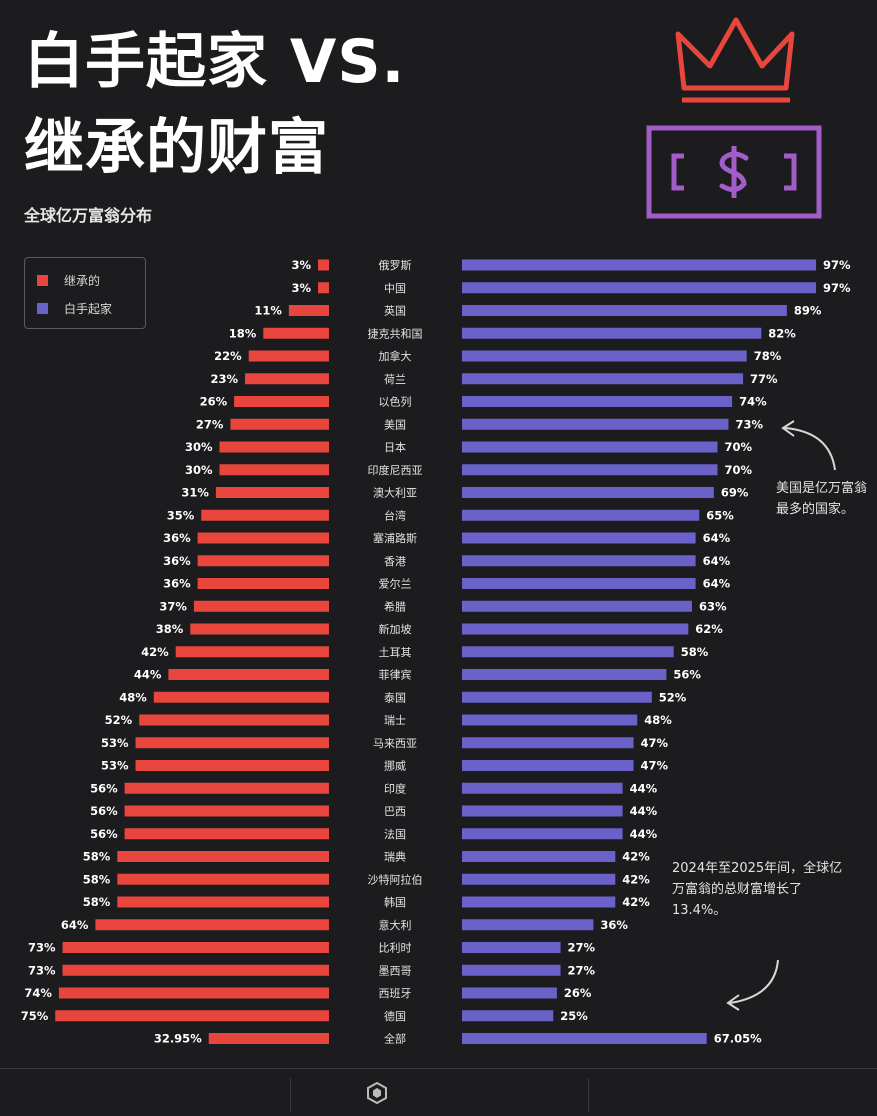 The width and height of the screenshot is (877, 1116). I want to click on label-self-made: 77%, so click(764, 379).